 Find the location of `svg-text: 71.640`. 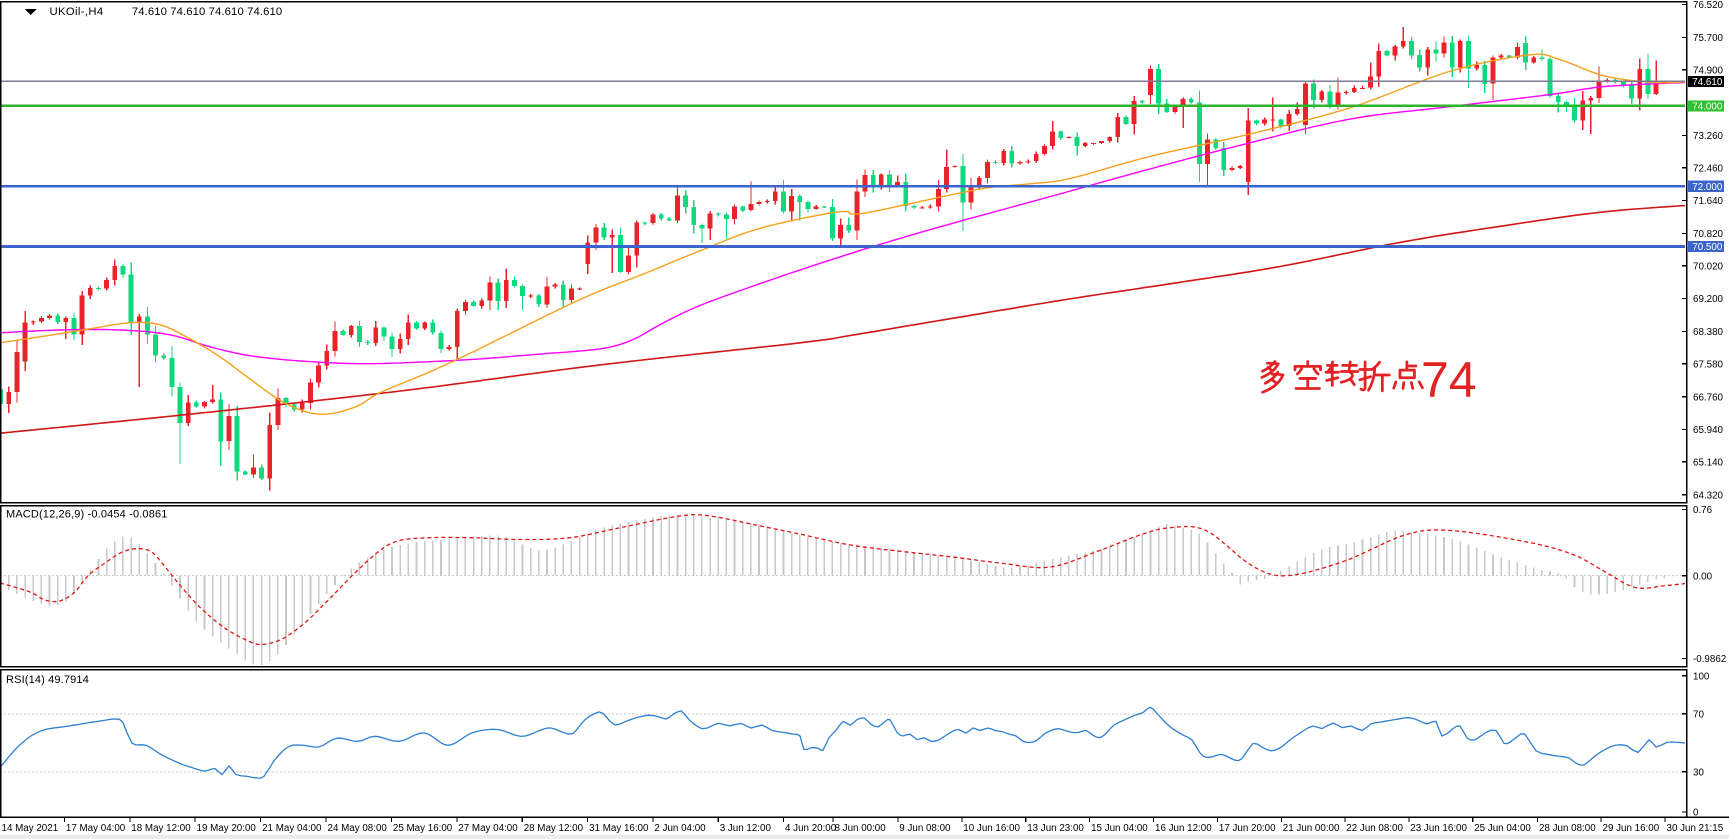

svg-text: 71.640 is located at coordinates (1708, 201).